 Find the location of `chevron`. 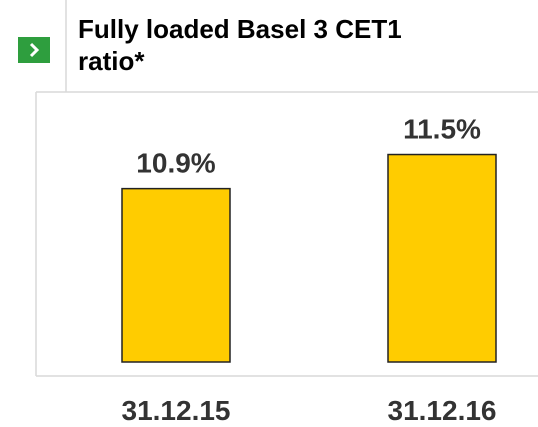

chevron is located at coordinates (34, 50).